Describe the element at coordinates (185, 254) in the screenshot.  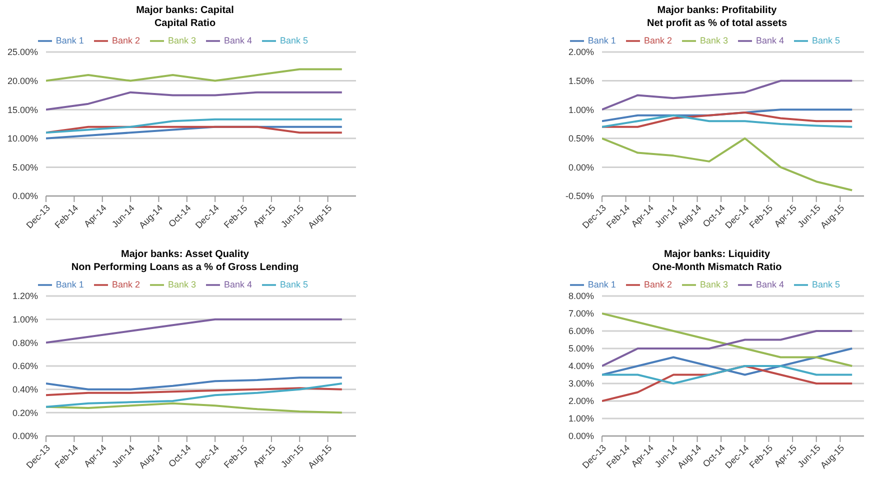
I see `chart-title: Major banks: Asset Quality` at that location.